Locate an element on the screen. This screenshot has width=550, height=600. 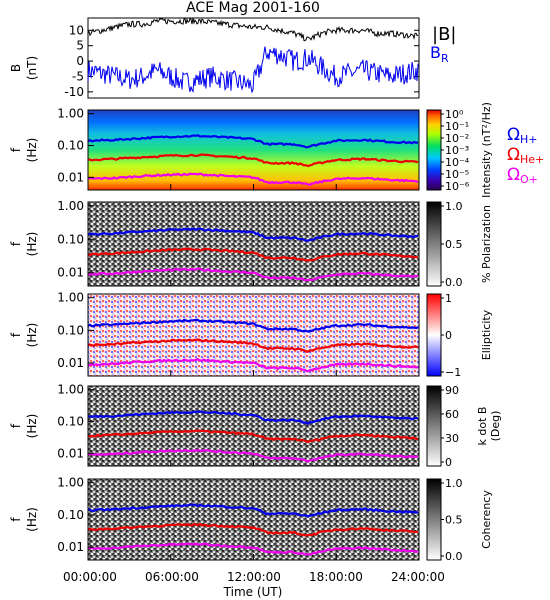
colorbar-label: Coherency is located at coordinates (486, 519).